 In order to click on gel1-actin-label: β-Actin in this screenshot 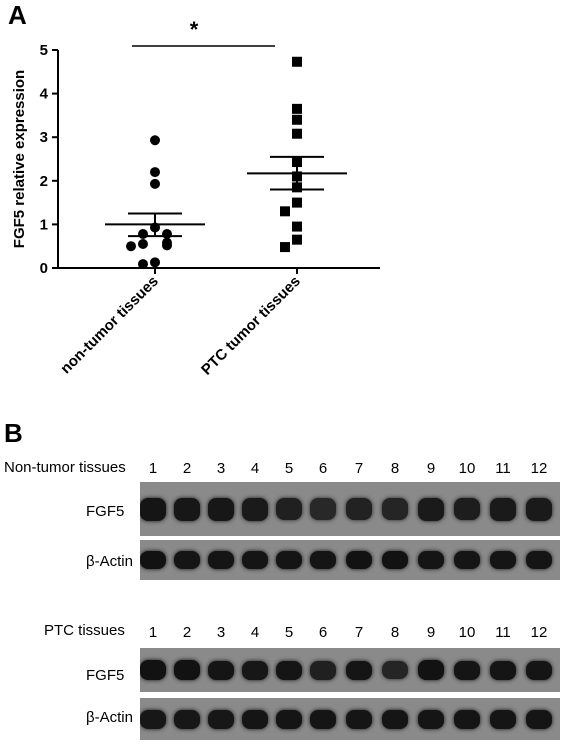, I will do `click(109, 561)`.